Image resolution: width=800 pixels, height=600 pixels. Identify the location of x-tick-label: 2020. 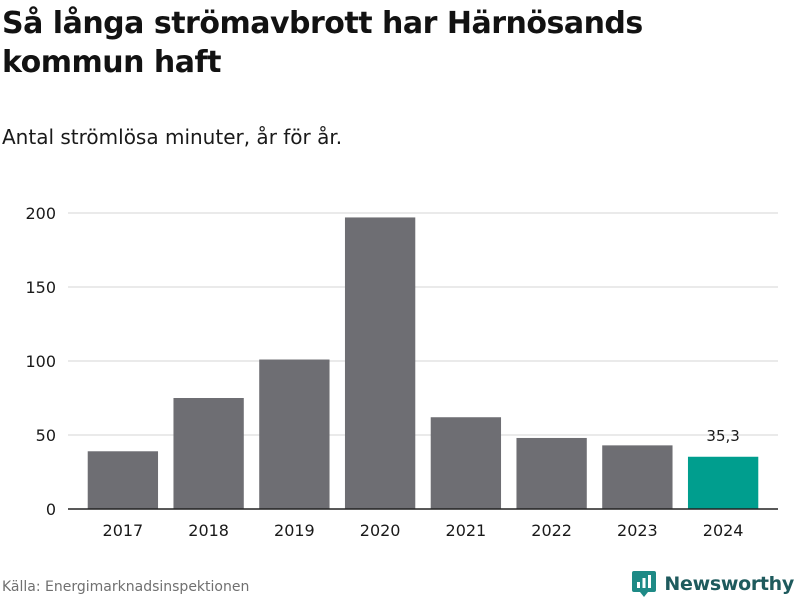
(380, 530).